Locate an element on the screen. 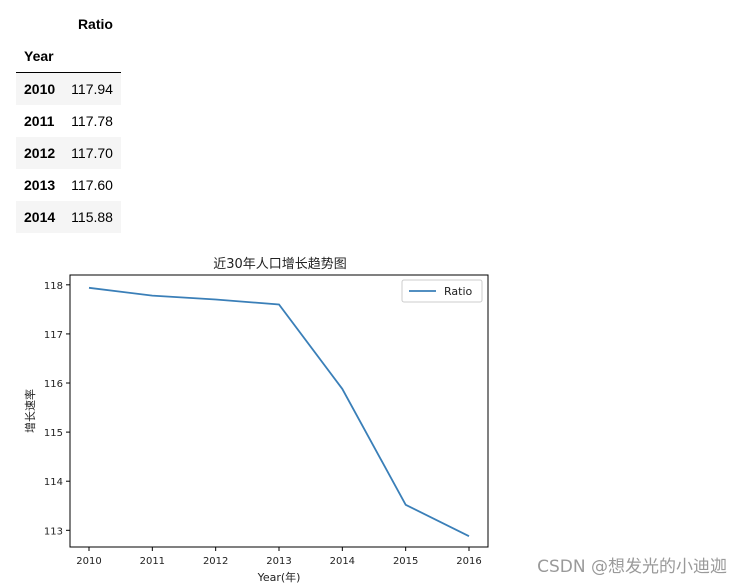  column-header-ratio: Ratio is located at coordinates (95, 24).